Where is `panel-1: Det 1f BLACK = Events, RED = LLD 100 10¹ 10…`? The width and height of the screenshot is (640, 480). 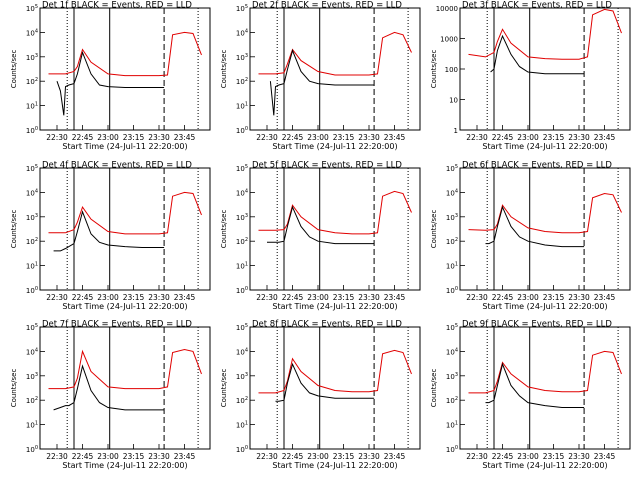 panel-1: Det 1f BLACK = Events, RED = LLD 100 10¹ 10… is located at coordinates (110, 76).